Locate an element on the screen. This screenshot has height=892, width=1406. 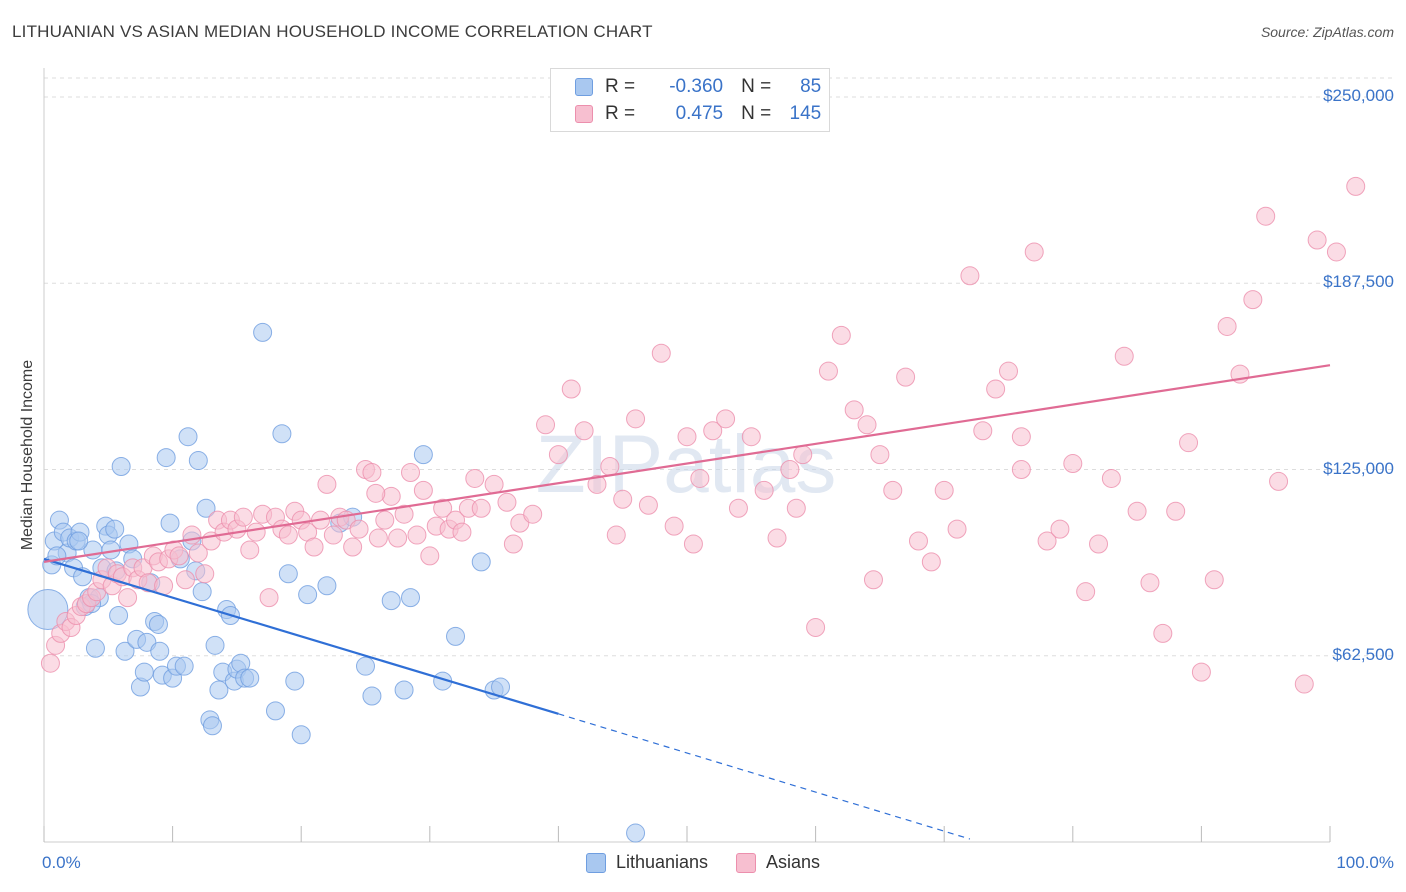
series-legend-lithuanians: Lithuanians is located at coordinates (647, 862).